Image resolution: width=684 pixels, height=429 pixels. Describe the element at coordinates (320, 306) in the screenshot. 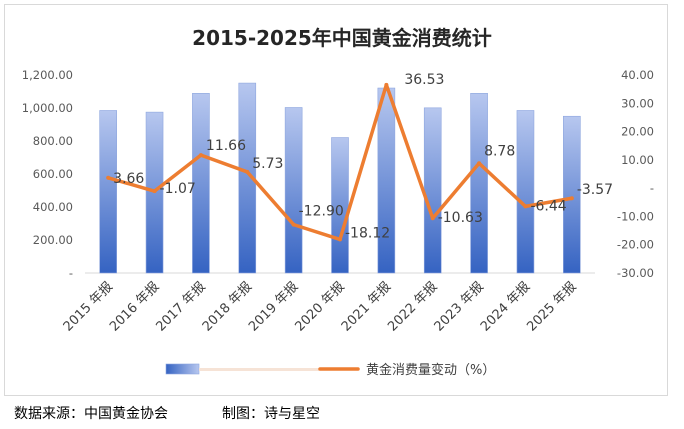

I see `x-tick-label: 2020 年报` at that location.